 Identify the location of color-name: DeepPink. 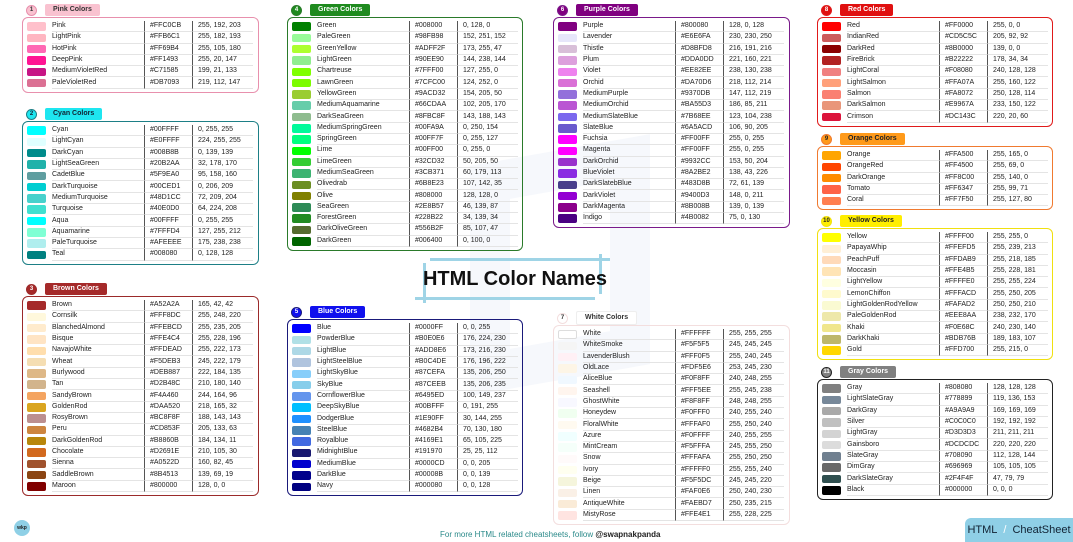
(98, 61).